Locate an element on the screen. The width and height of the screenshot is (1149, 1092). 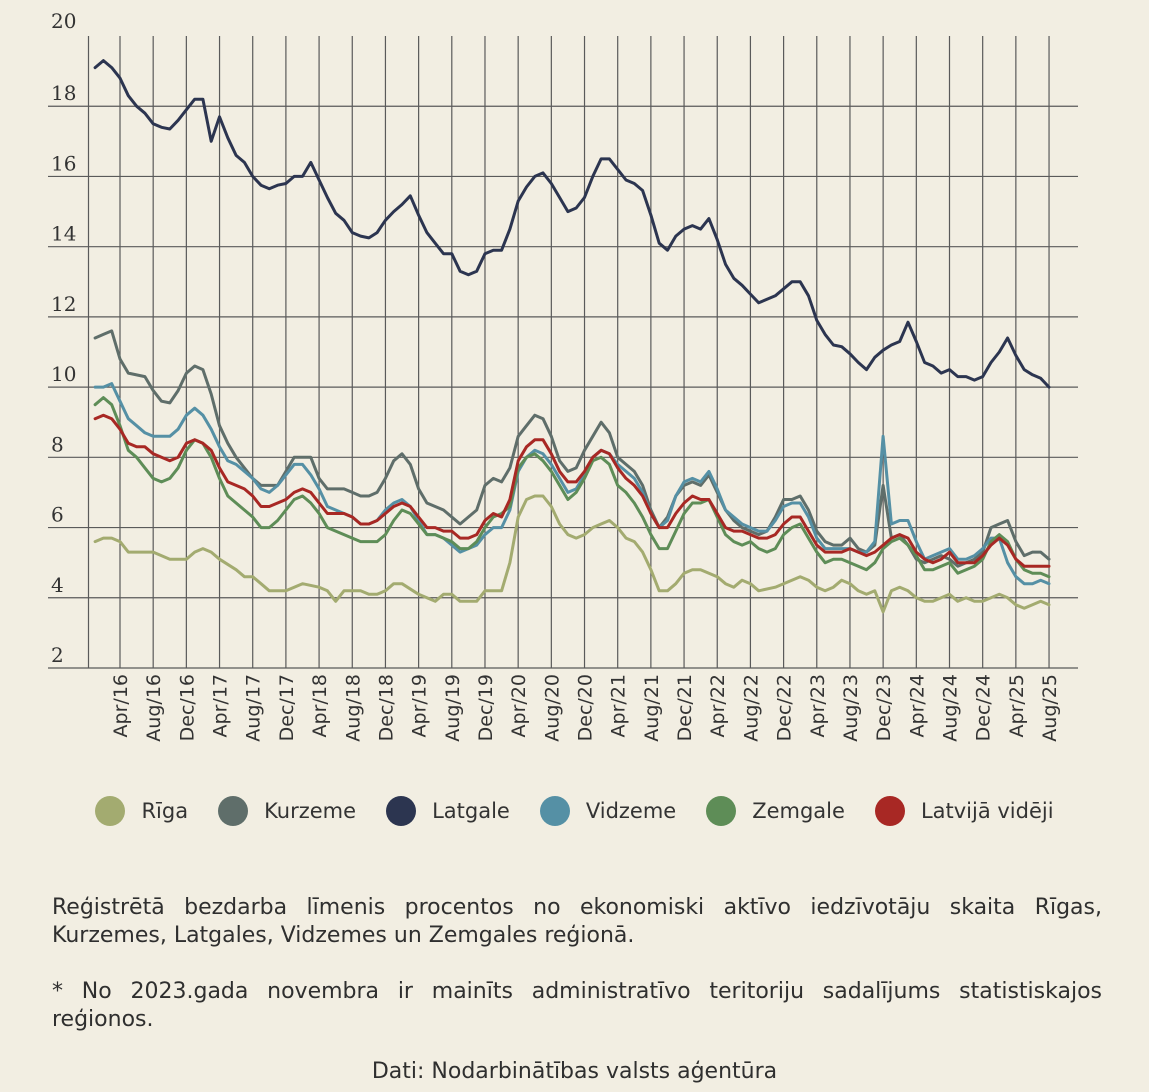
legend-item-latvija-videji: Latvijā vidēji is located at coordinates (964, 811).